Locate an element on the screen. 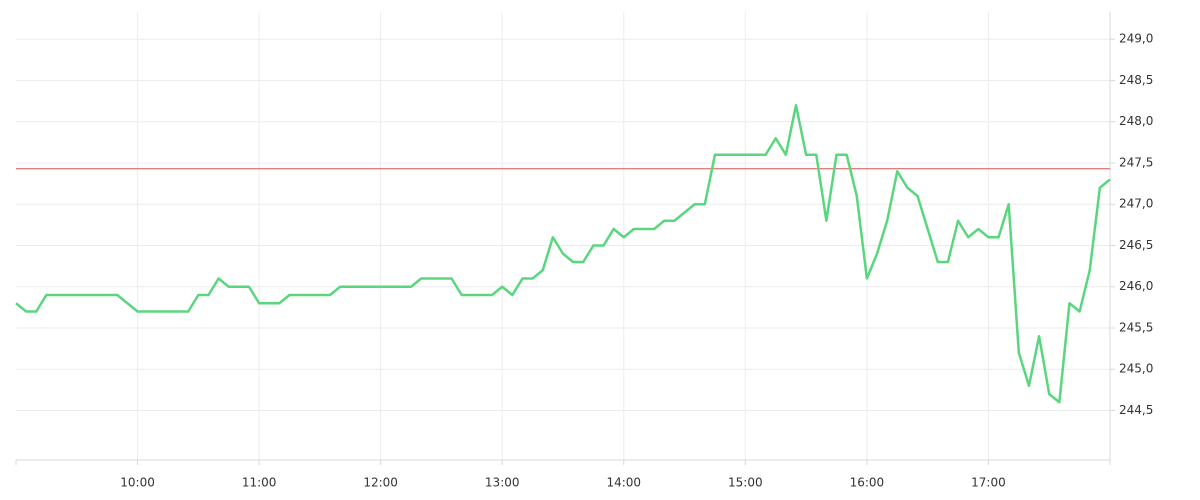 The image size is (1200, 500). y-tick-label: 246,0 is located at coordinates (1136, 286).